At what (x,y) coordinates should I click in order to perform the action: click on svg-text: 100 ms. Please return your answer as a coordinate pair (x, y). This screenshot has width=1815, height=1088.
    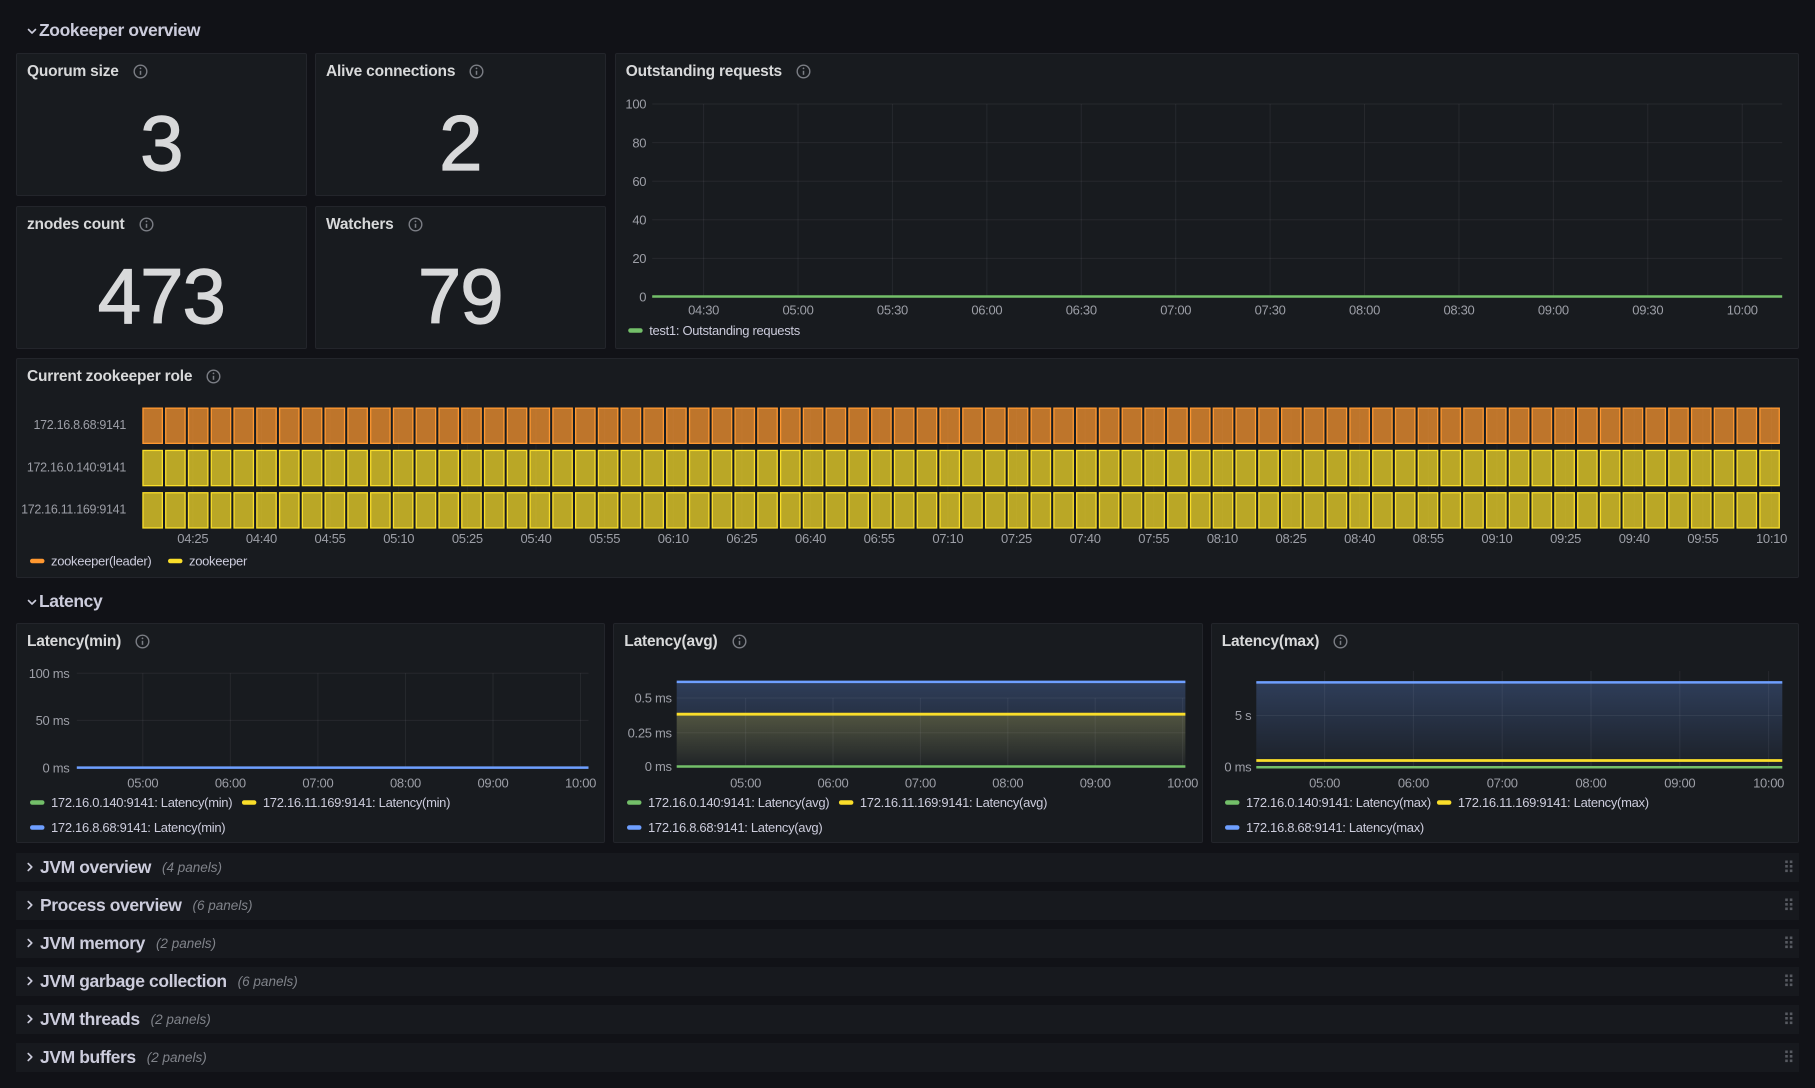
    Looking at the image, I should click on (50, 673).